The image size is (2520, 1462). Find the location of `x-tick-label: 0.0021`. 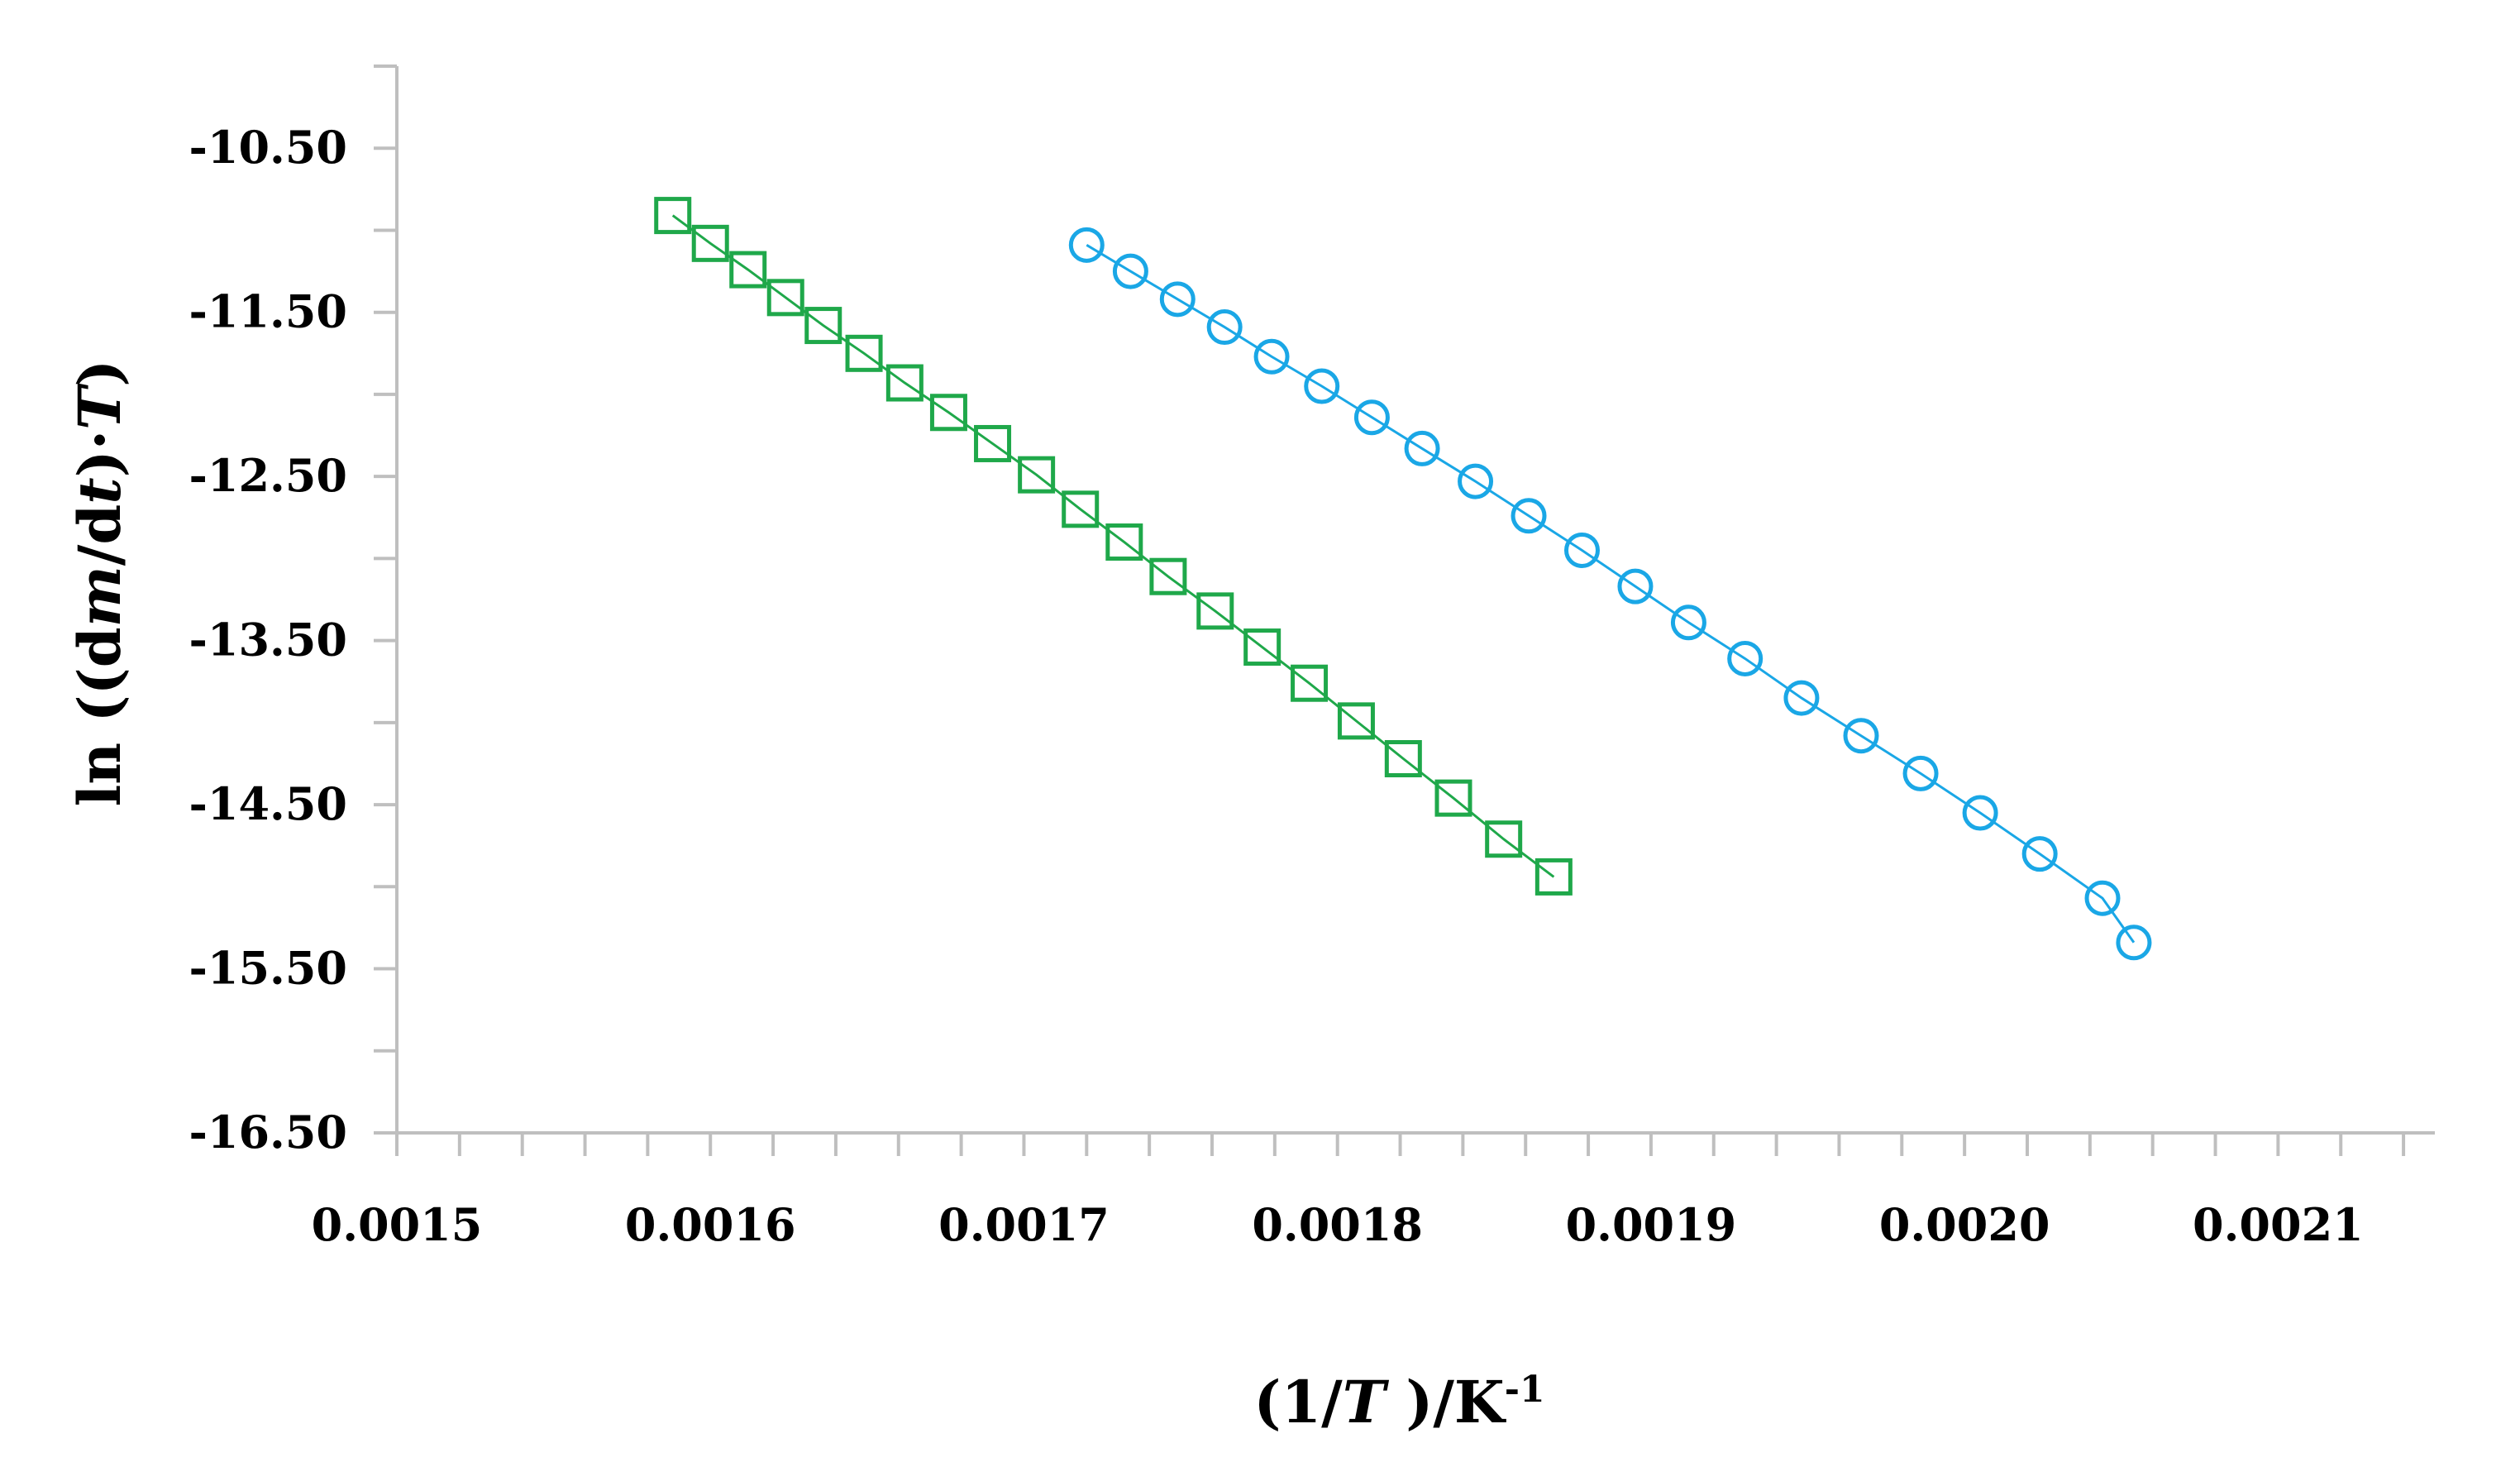

x-tick-label: 0.0021 is located at coordinates (2278, 1224).